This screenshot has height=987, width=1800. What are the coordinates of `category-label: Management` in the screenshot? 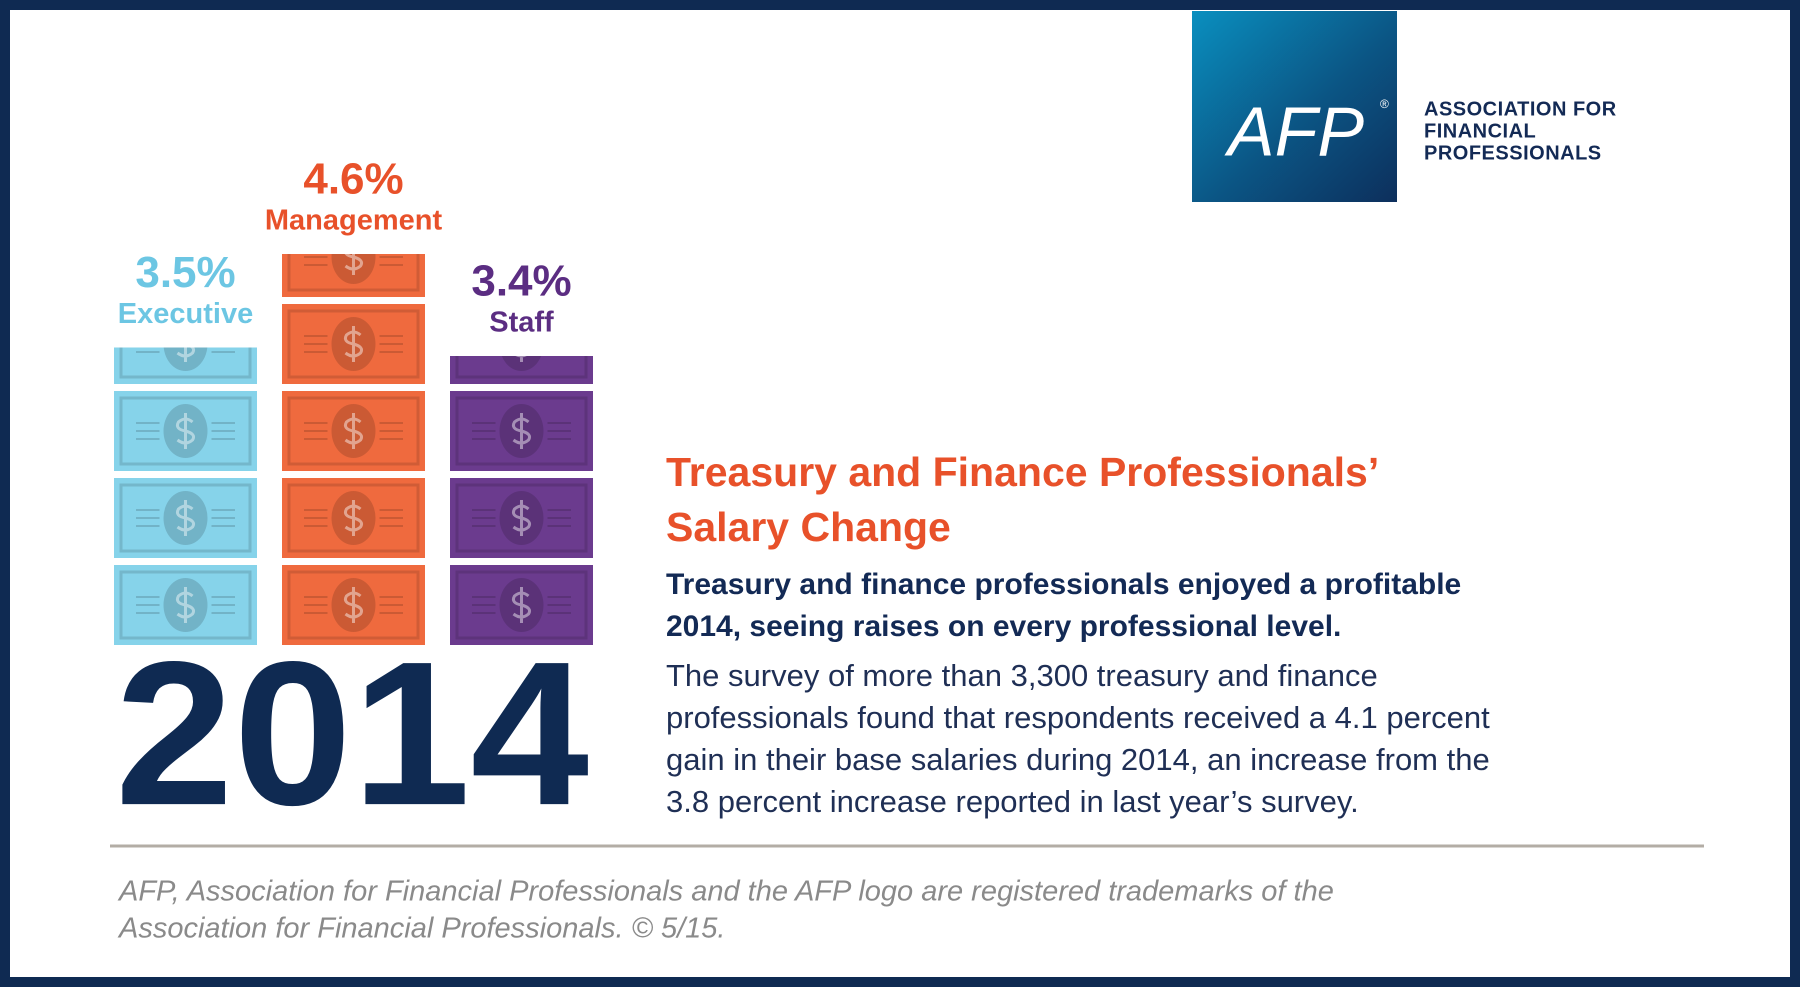 It's located at (354, 221).